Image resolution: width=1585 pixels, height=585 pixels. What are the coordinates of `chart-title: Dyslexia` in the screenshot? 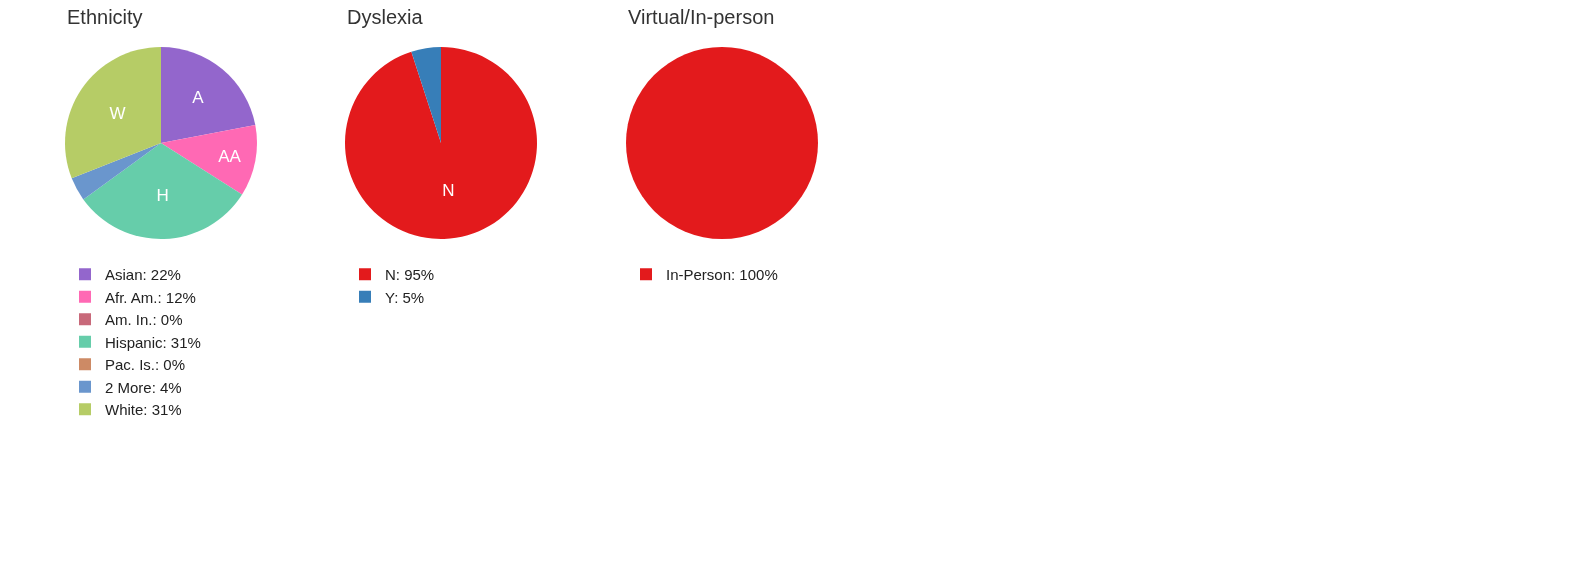 It's located at (385, 17).